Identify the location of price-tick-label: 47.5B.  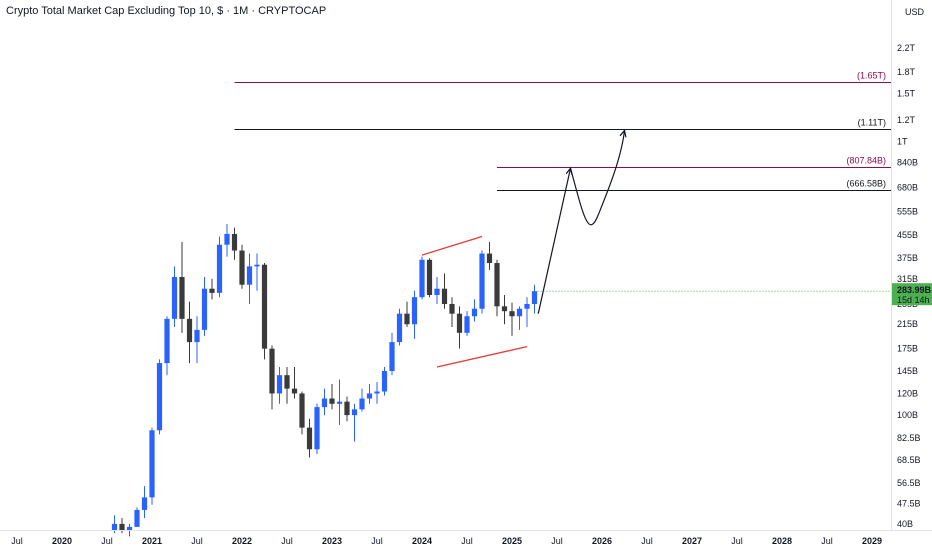
(909, 504).